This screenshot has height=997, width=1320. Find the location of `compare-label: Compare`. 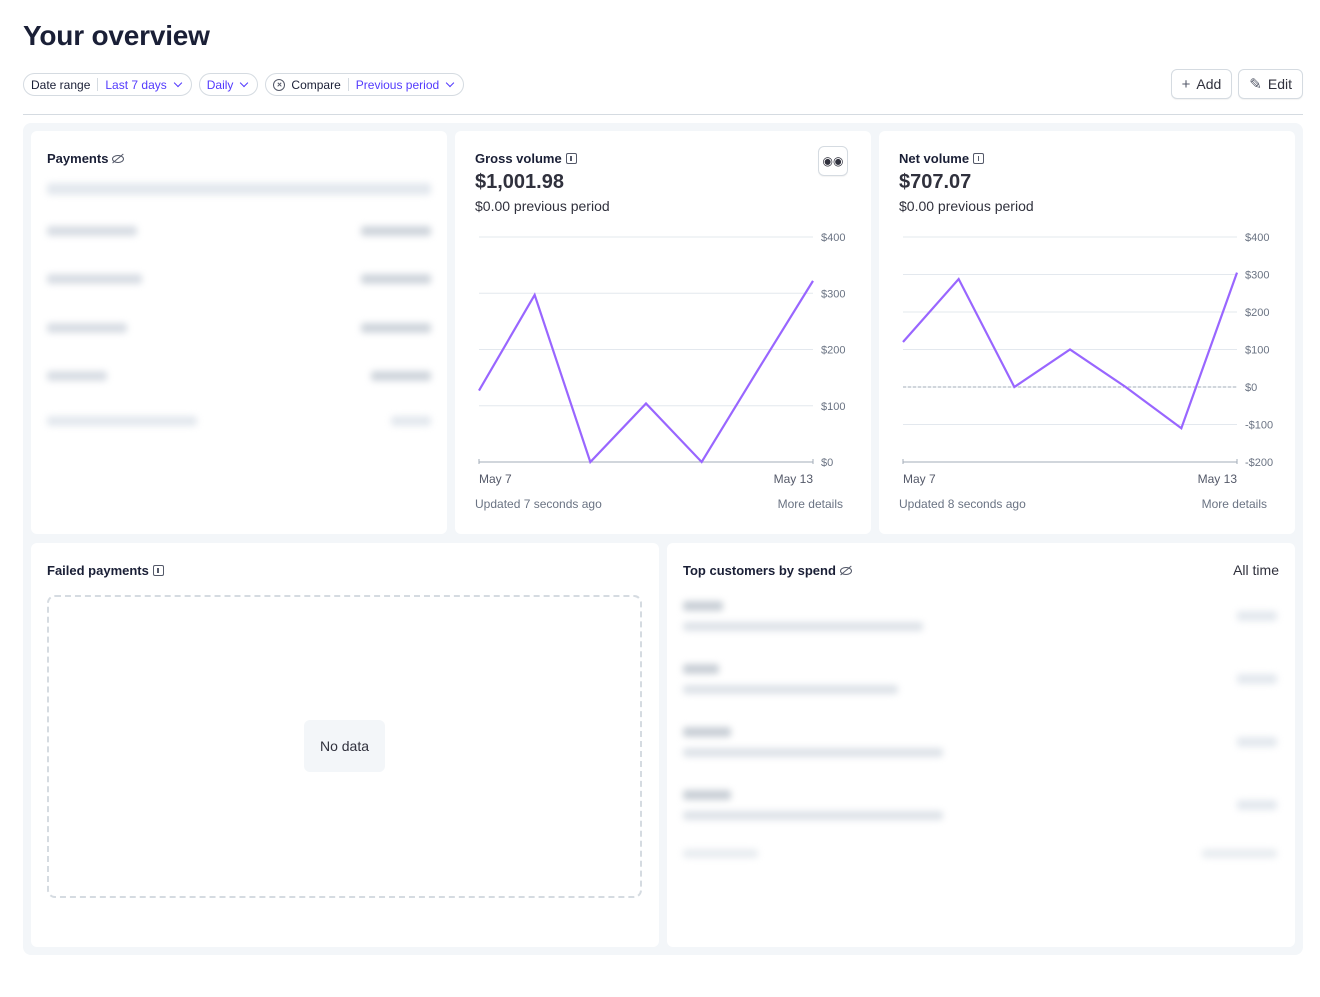

compare-label: Compare is located at coordinates (316, 84).